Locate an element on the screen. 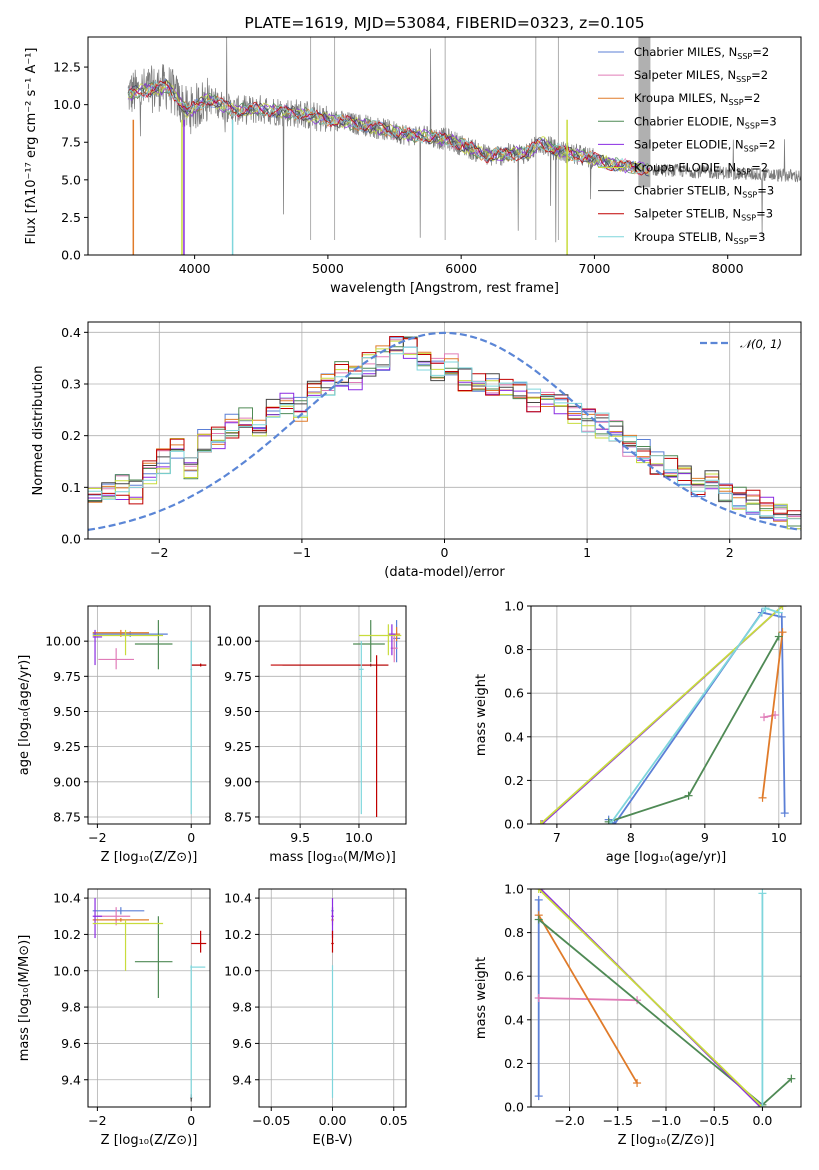 The width and height of the screenshot is (819, 1170). x-tick-label: 10 is located at coordinates (779, 837).